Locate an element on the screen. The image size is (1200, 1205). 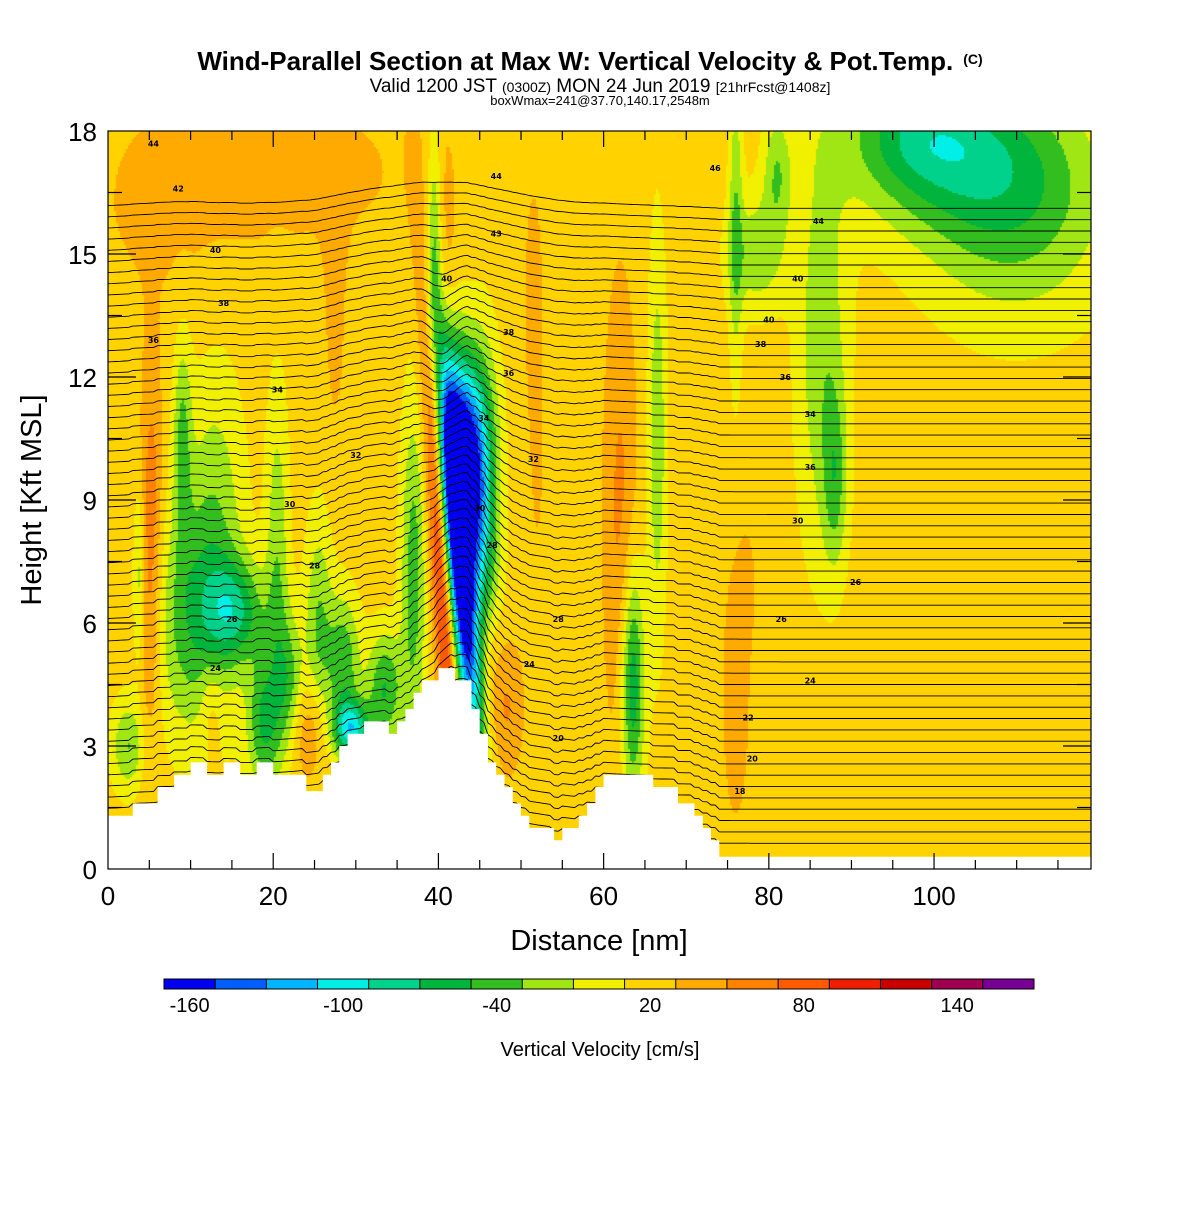
contour-label-group: 36 is located at coordinates (154, 340).